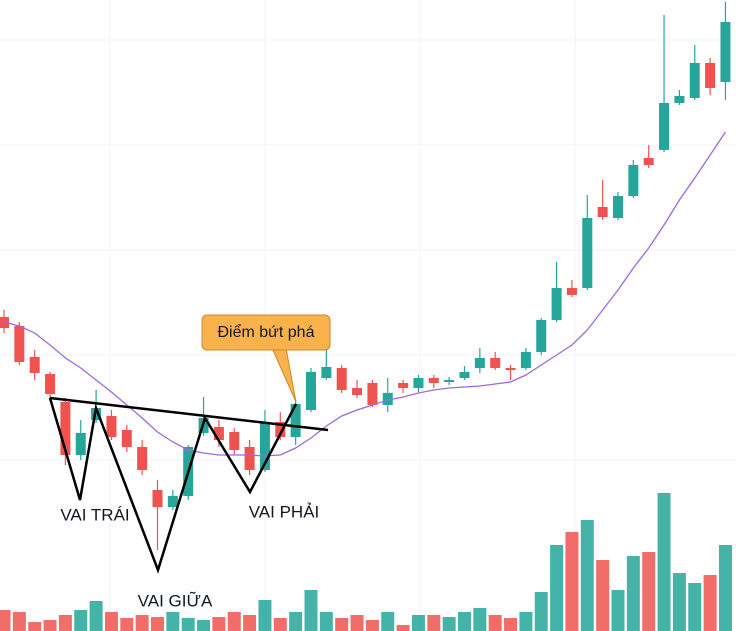 The height and width of the screenshot is (631, 736). What do you see at coordinates (94, 514) in the screenshot?
I see `left-shoulder-label: VAI TRÁI` at bounding box center [94, 514].